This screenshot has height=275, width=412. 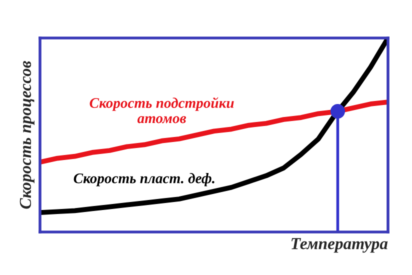 I want to click on y-axis-title: Скорость процессов, so click(x=27, y=134).